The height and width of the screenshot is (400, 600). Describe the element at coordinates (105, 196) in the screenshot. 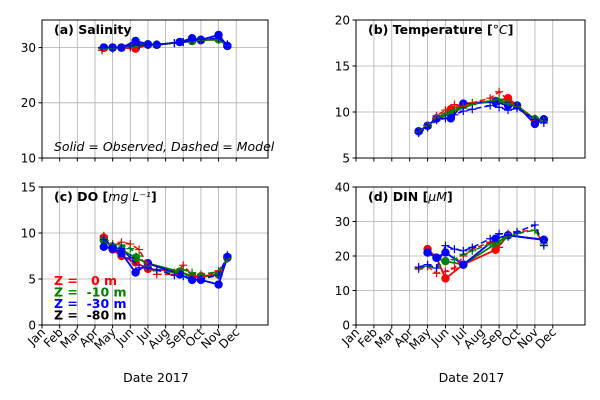

I see `panel-title: (c) DO [mg L⁻¹]` at that location.